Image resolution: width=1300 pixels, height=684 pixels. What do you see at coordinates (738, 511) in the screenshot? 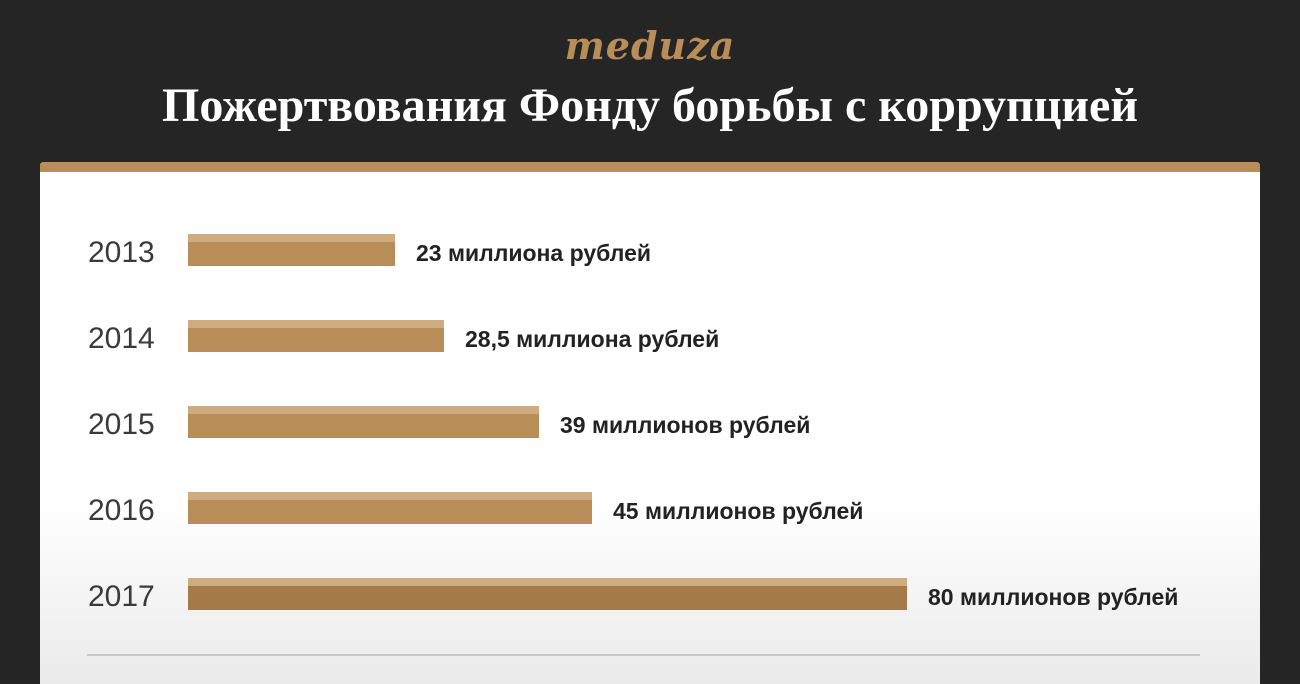
I see `value-label-2016: 45 миллионов рублей` at bounding box center [738, 511].